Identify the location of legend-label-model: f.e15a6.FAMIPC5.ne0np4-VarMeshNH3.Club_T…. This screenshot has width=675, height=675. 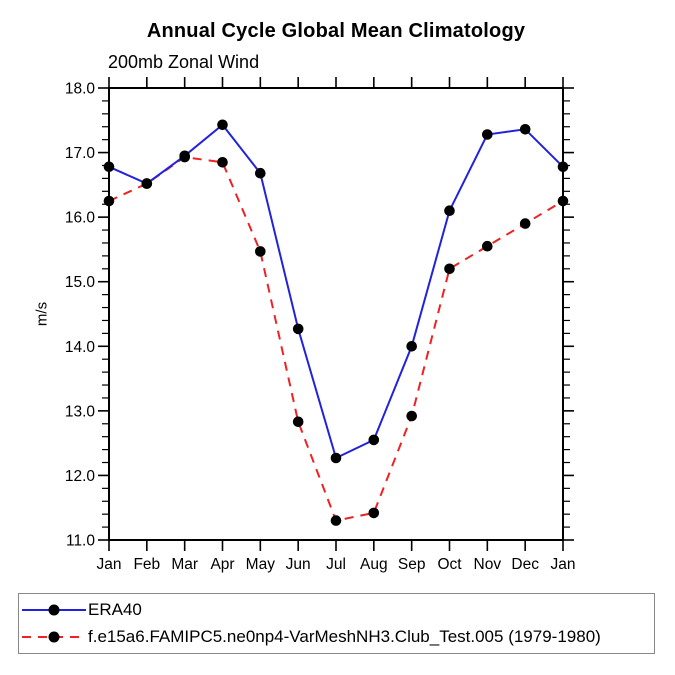
(344, 636).